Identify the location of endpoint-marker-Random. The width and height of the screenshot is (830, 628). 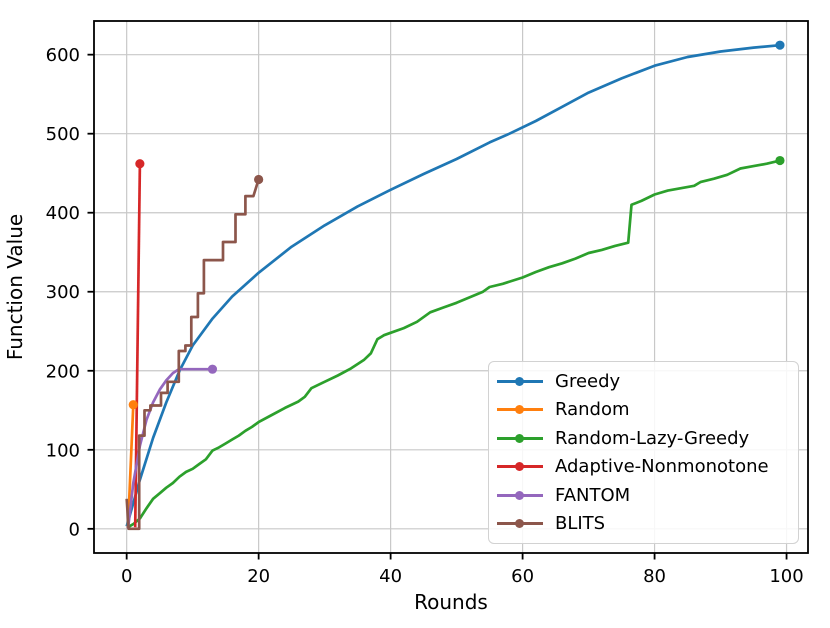
(133, 405).